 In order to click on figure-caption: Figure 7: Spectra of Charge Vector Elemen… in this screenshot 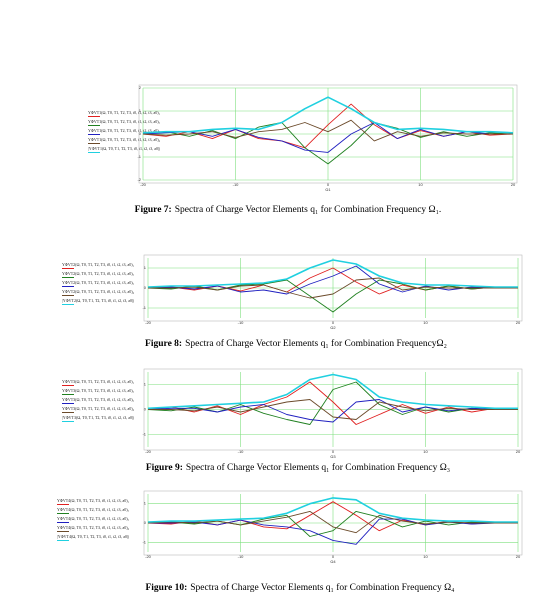, I will do `click(288, 209)`.